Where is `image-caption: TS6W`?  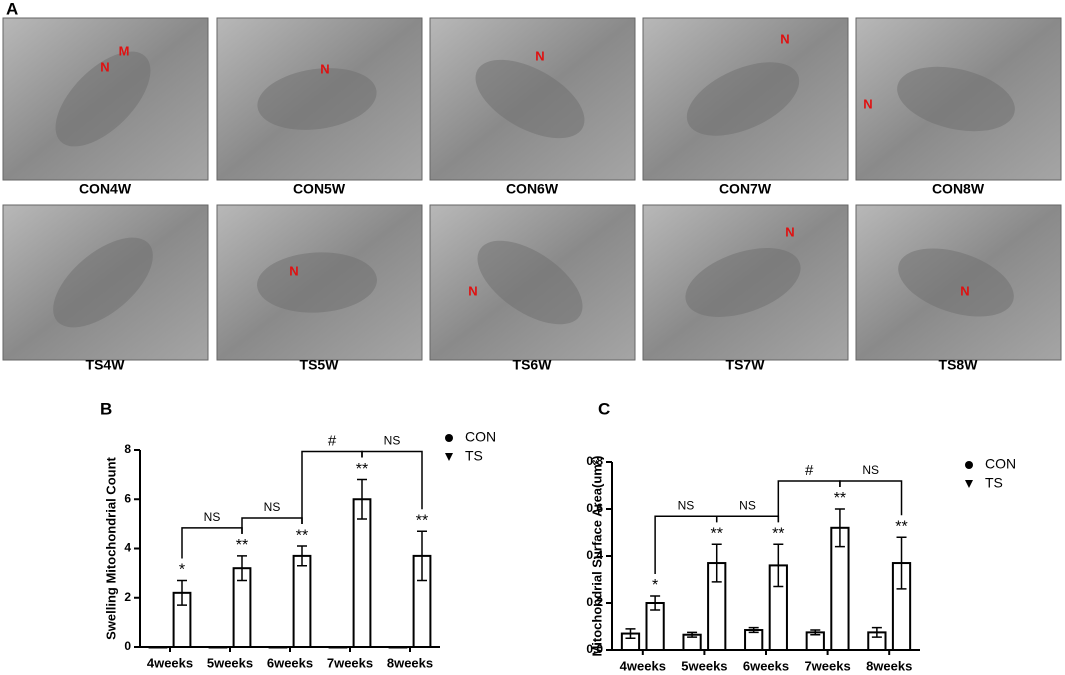
image-caption: TS6W is located at coordinates (533, 365).